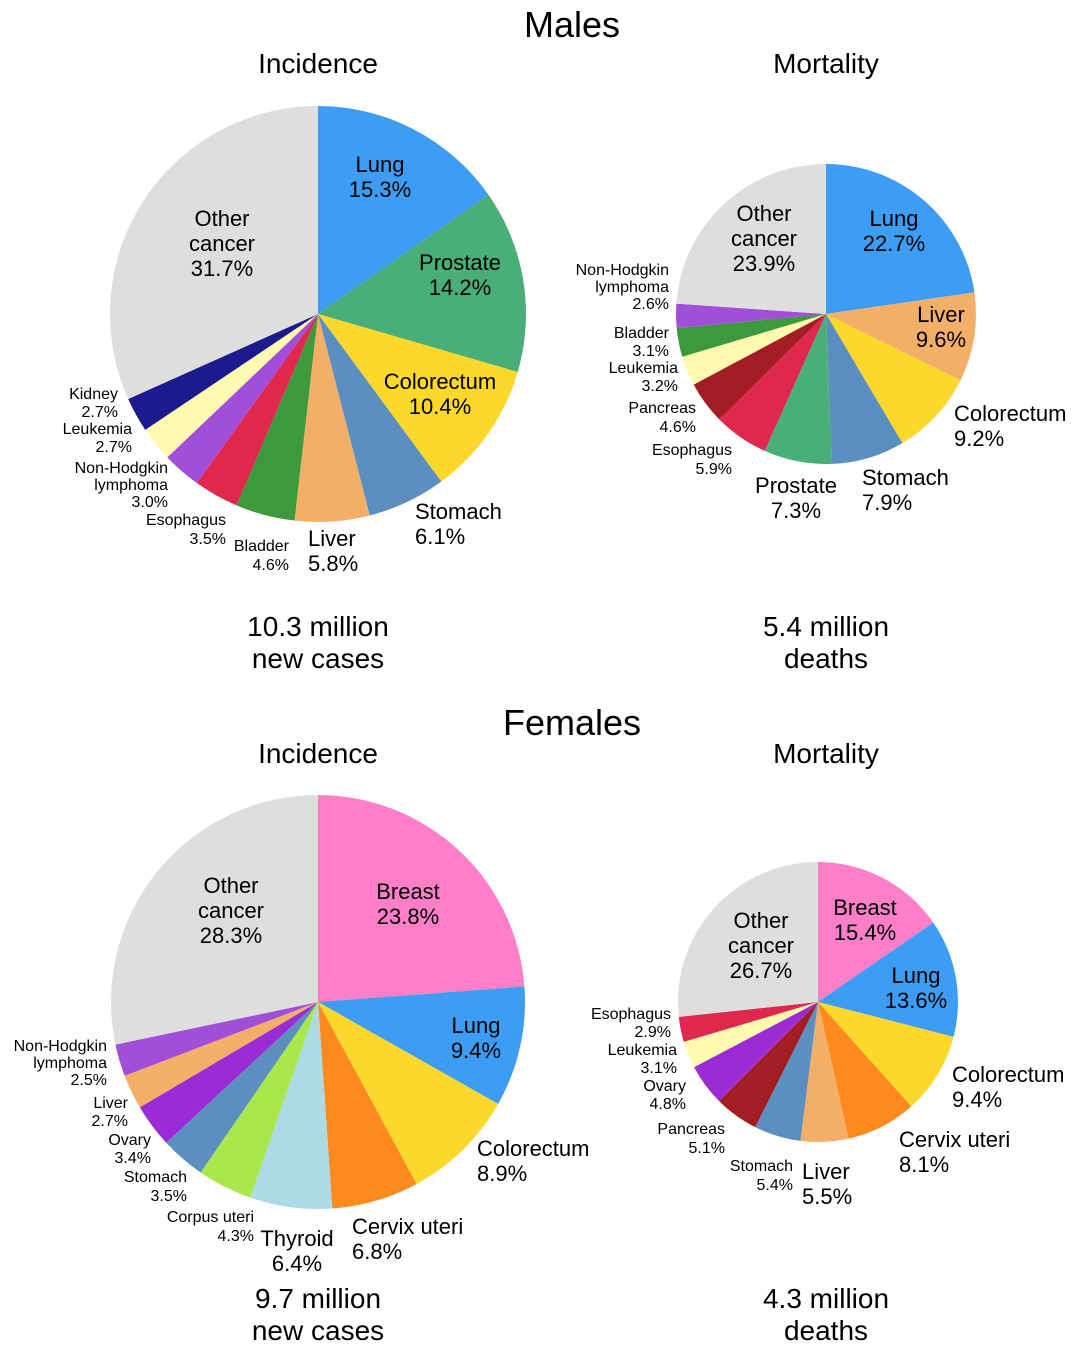  What do you see at coordinates (460, 275) in the screenshot?
I see `males-incidence-label-prostate: Prostate 14.2%` at bounding box center [460, 275].